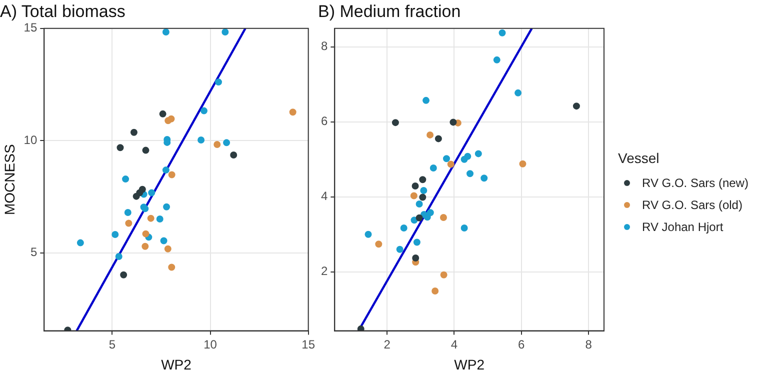  I want to click on y-tick-label: 2, so click(324, 271).